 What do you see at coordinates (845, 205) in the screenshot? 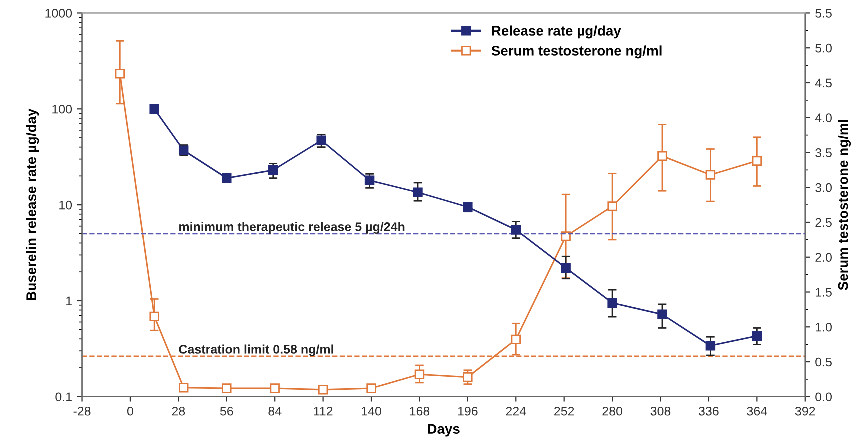
I see `y2-axis-title: Serum testosterone ng/ml` at bounding box center [845, 205].